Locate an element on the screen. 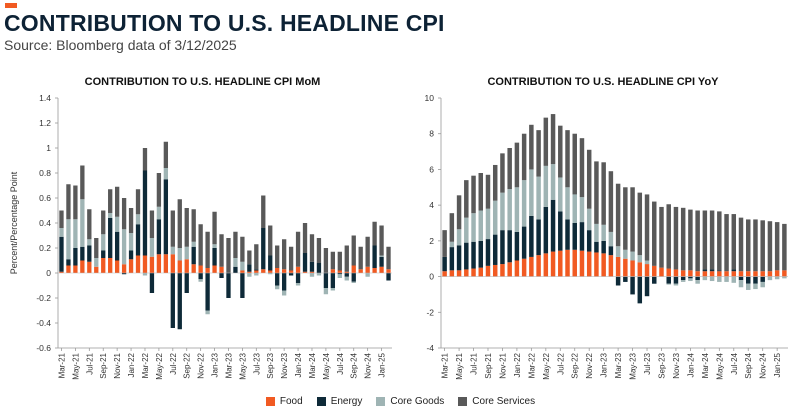  x-tick-label-mom: May-23 is located at coordinates (242, 365).